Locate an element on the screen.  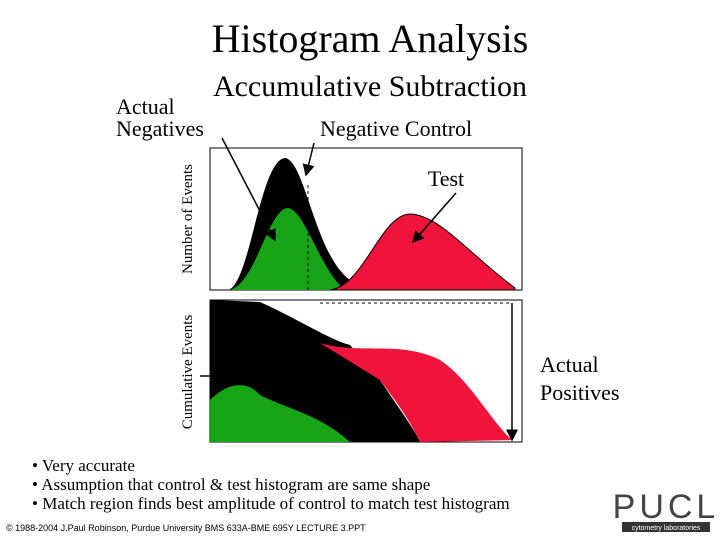
logo-name: PUCL is located at coordinates (666, 507).